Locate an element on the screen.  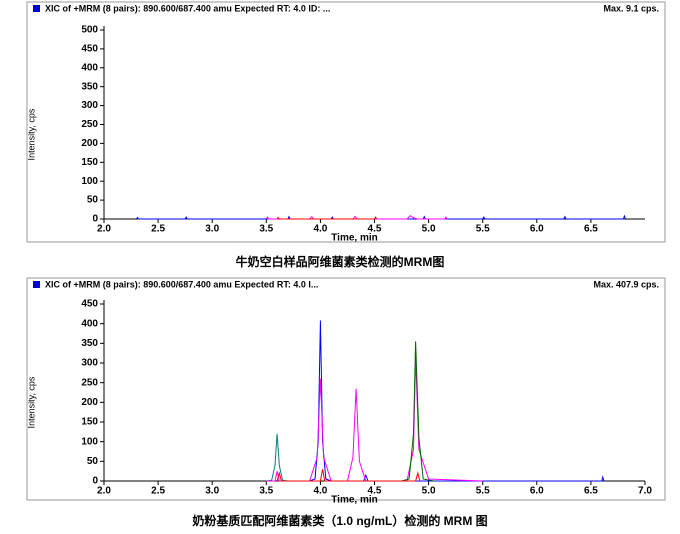
caption: 奶粉基质匹配阿维菌素类（1.0 ng/mL）检测的 MRM 图 is located at coordinates (339, 520).